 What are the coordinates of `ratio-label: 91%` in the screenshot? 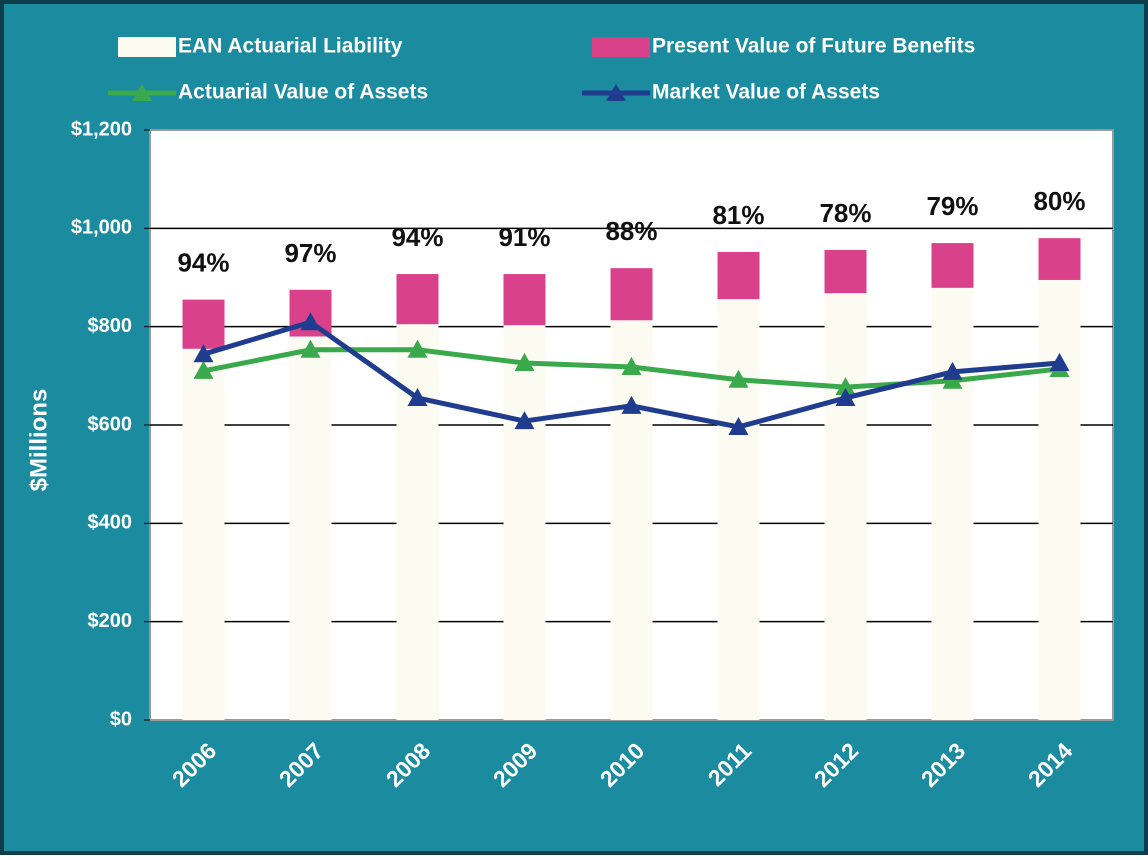 It's located at (524, 237).